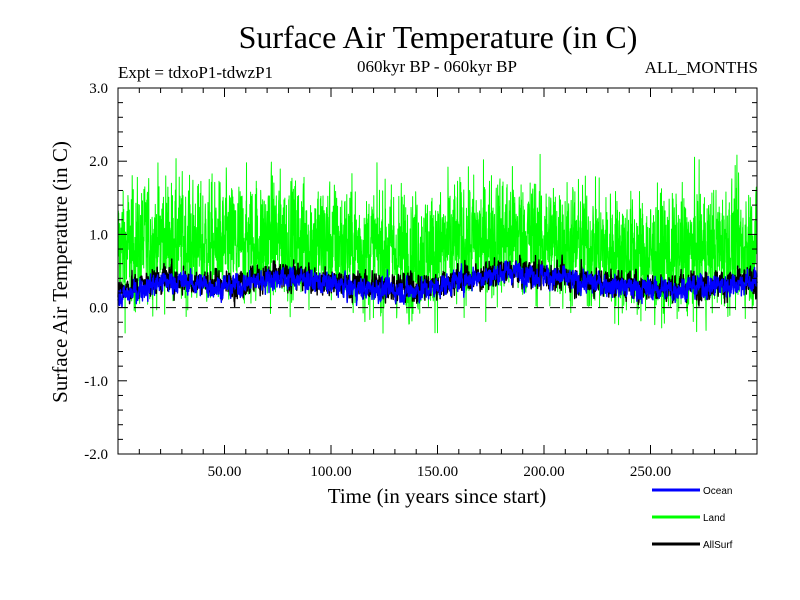 The width and height of the screenshot is (800, 600). What do you see at coordinates (195, 72) in the screenshot?
I see `experiment-label: Expt = tdxoP1-tdwzP1` at bounding box center [195, 72].